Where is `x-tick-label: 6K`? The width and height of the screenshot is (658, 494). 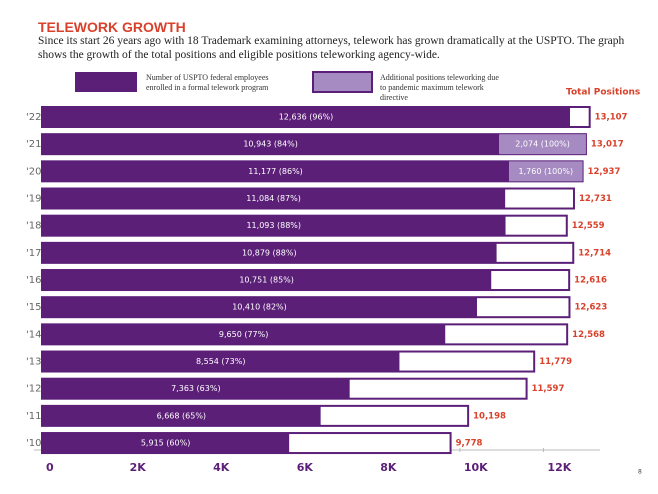 x-tick-label: 6K is located at coordinates (305, 467).